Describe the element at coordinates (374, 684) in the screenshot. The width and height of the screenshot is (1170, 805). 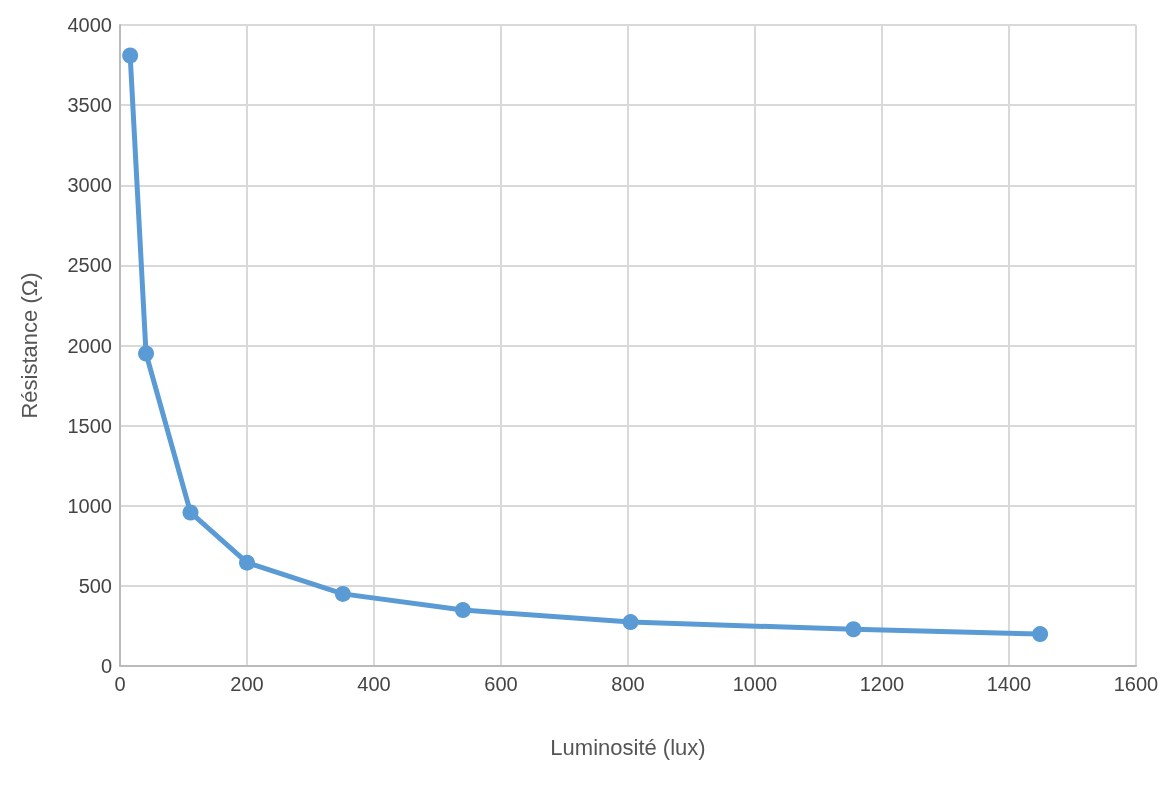
I see `x-tick-label: 400` at that location.